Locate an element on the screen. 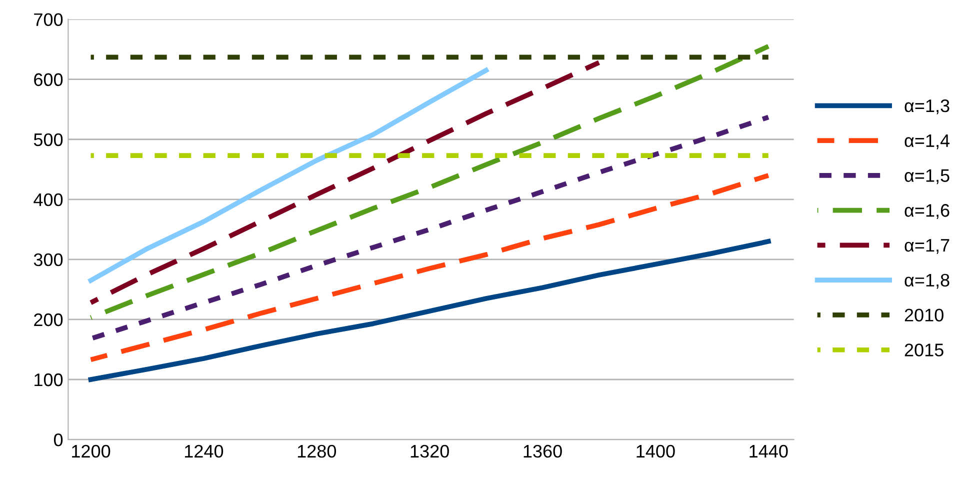 The image size is (974, 483). y-tick-label: 0 is located at coordinates (58, 439).